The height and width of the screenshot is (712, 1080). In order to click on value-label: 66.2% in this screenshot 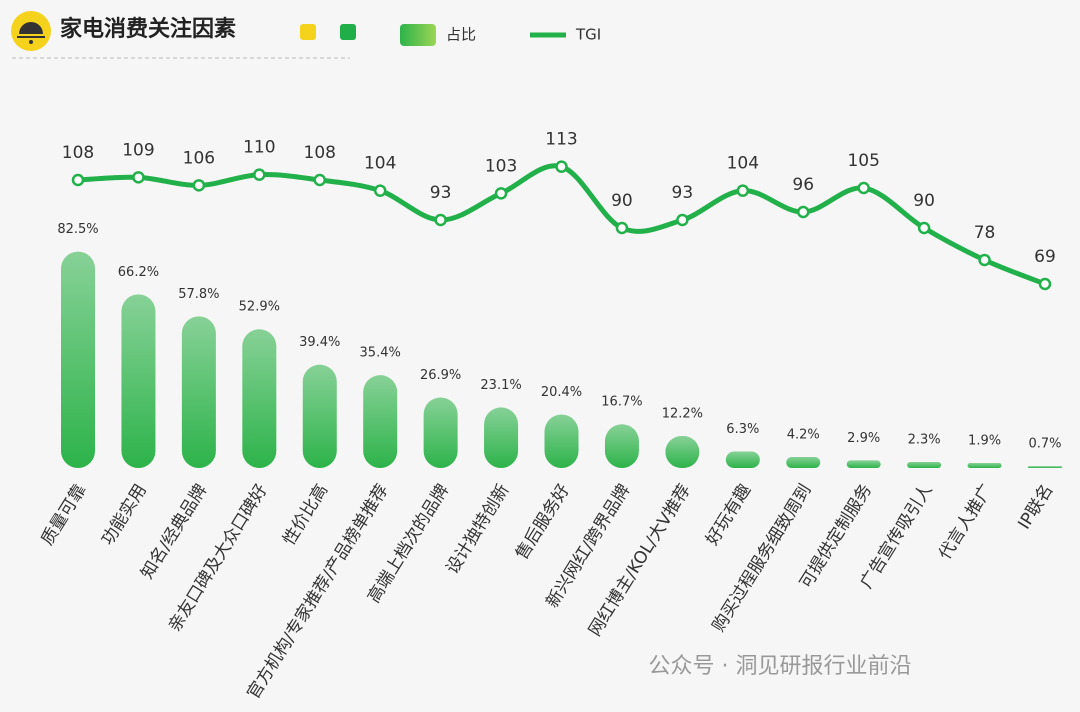, I will do `click(138, 272)`.